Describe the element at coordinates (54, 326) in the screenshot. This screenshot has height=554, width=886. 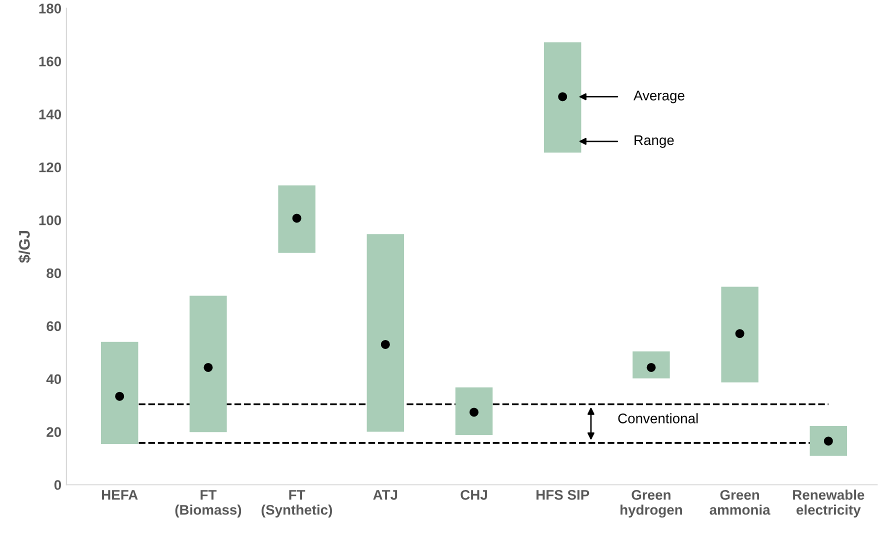
I see `y-tick-label: 60` at that location.